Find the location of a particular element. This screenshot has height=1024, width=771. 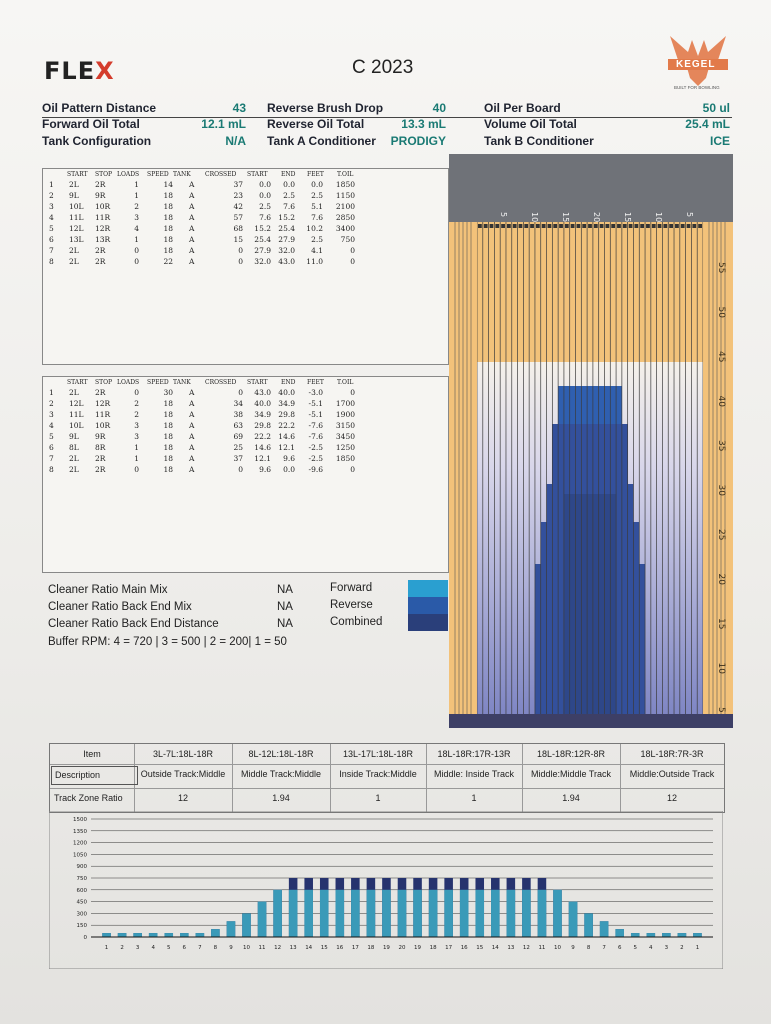

zone-description-cell: Middle:Middle Track is located at coordinates (571, 774).